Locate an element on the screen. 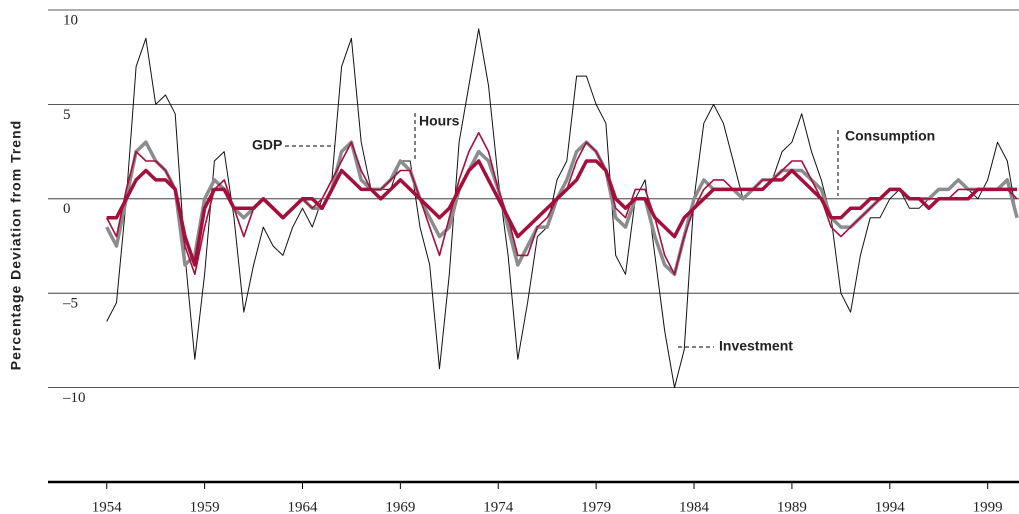 Image resolution: width=1019 pixels, height=514 pixels. x-tick-label: 1954 is located at coordinates (107, 506).